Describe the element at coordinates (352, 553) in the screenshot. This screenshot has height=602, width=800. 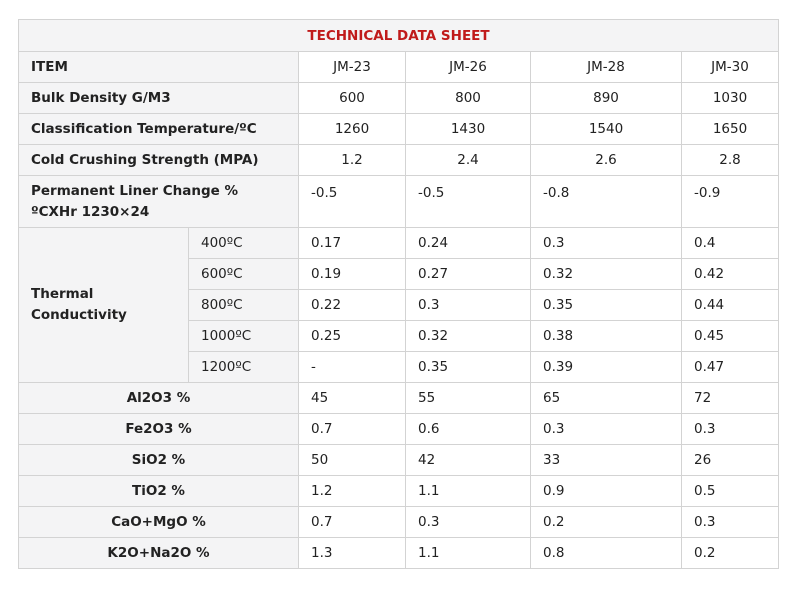
I see `cell: 1.3` at that location.